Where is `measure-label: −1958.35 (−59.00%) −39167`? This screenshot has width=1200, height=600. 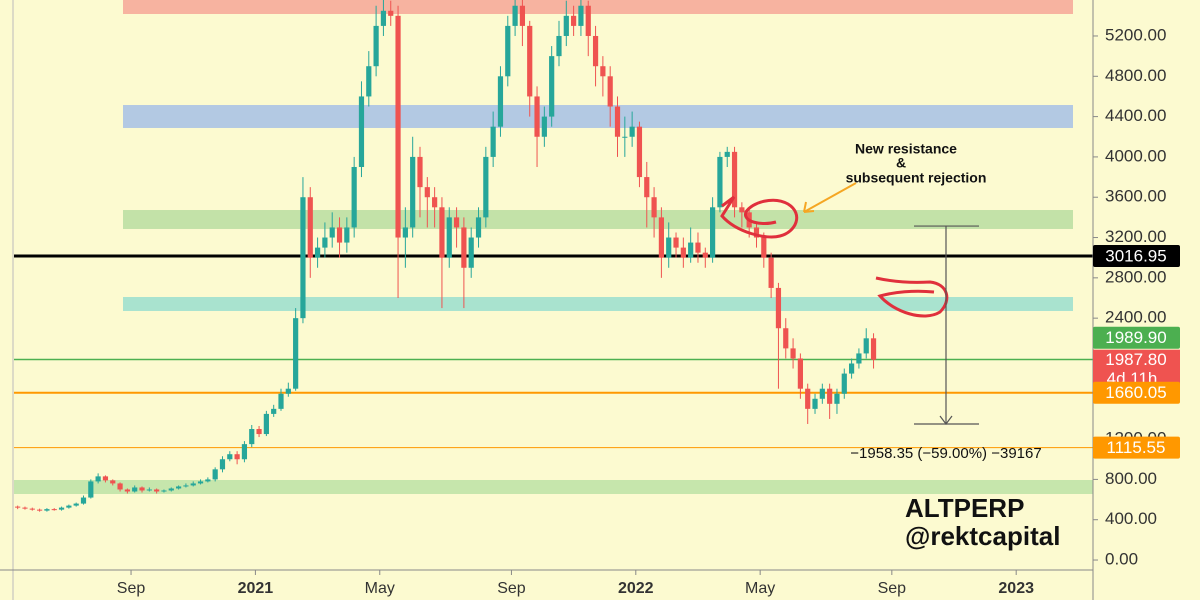 measure-label: −1958.35 (−59.00%) −39167 is located at coordinates (945, 453).